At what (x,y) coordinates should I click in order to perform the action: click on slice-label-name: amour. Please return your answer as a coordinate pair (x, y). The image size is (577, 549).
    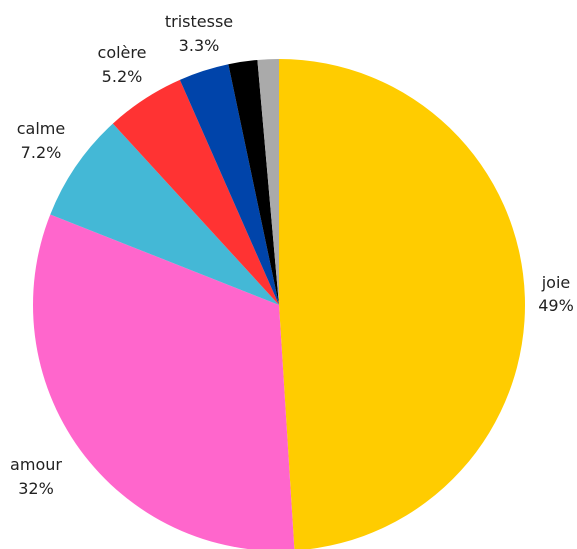
    Looking at the image, I should click on (36, 464).